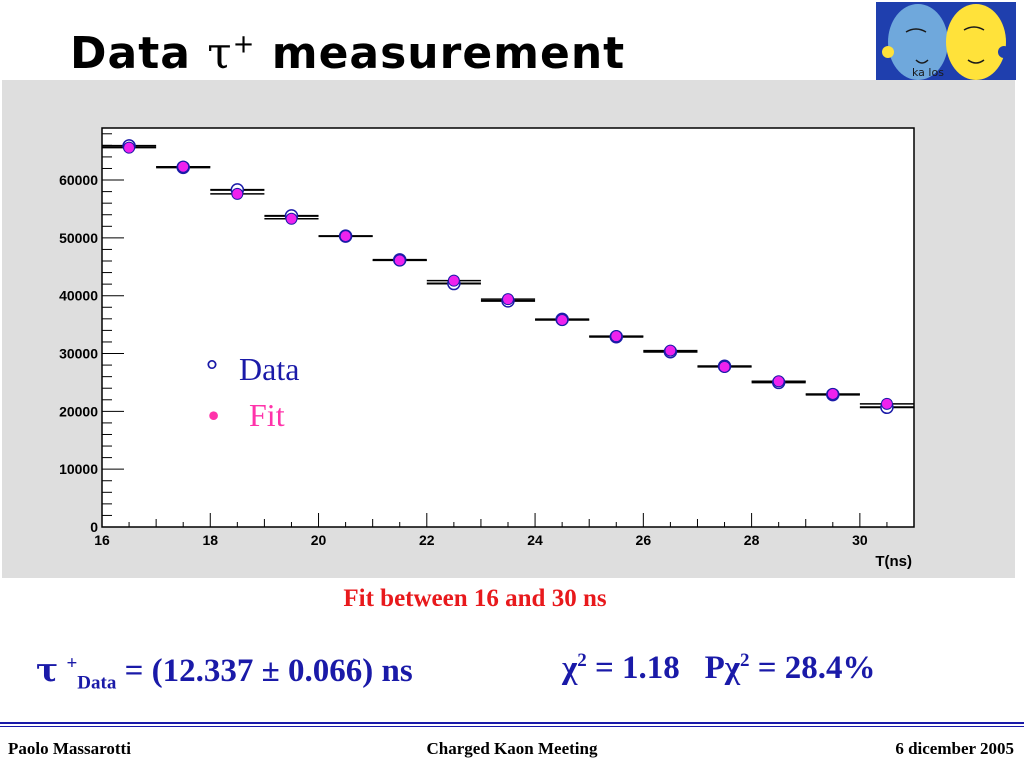 The height and width of the screenshot is (768, 1024). Describe the element at coordinates (212, 370) in the screenshot. I see `legend-symbol: °` at that location.